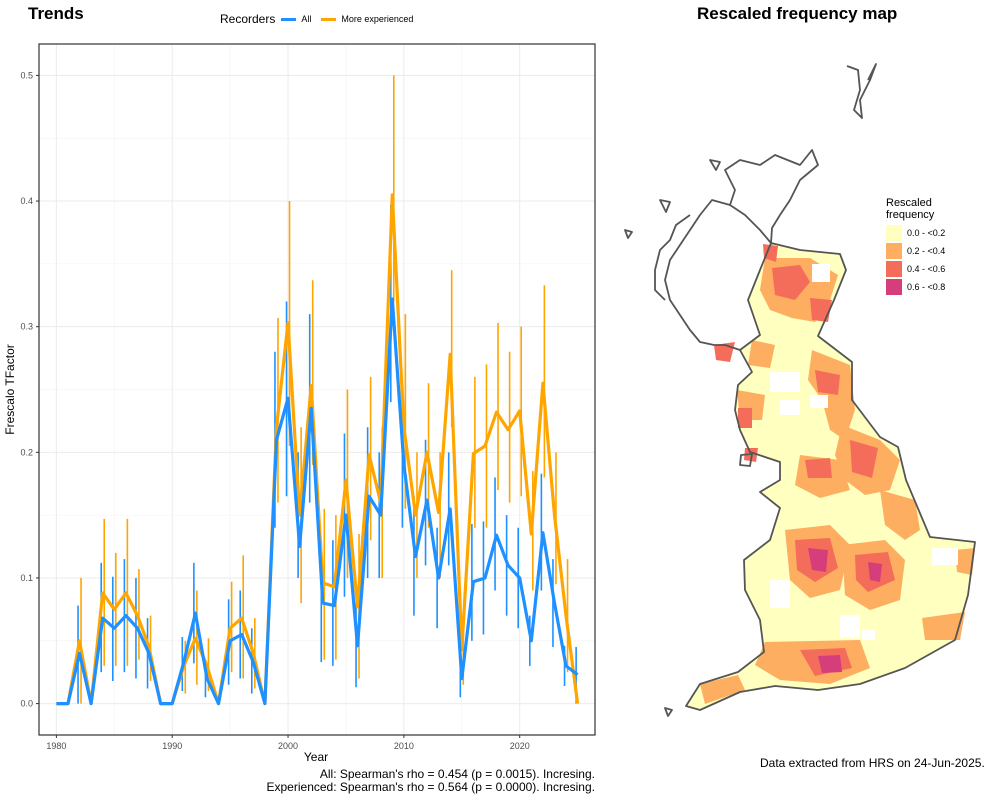  What do you see at coordinates (316, 757) in the screenshot?
I see `x-axis-label: Year` at bounding box center [316, 757].